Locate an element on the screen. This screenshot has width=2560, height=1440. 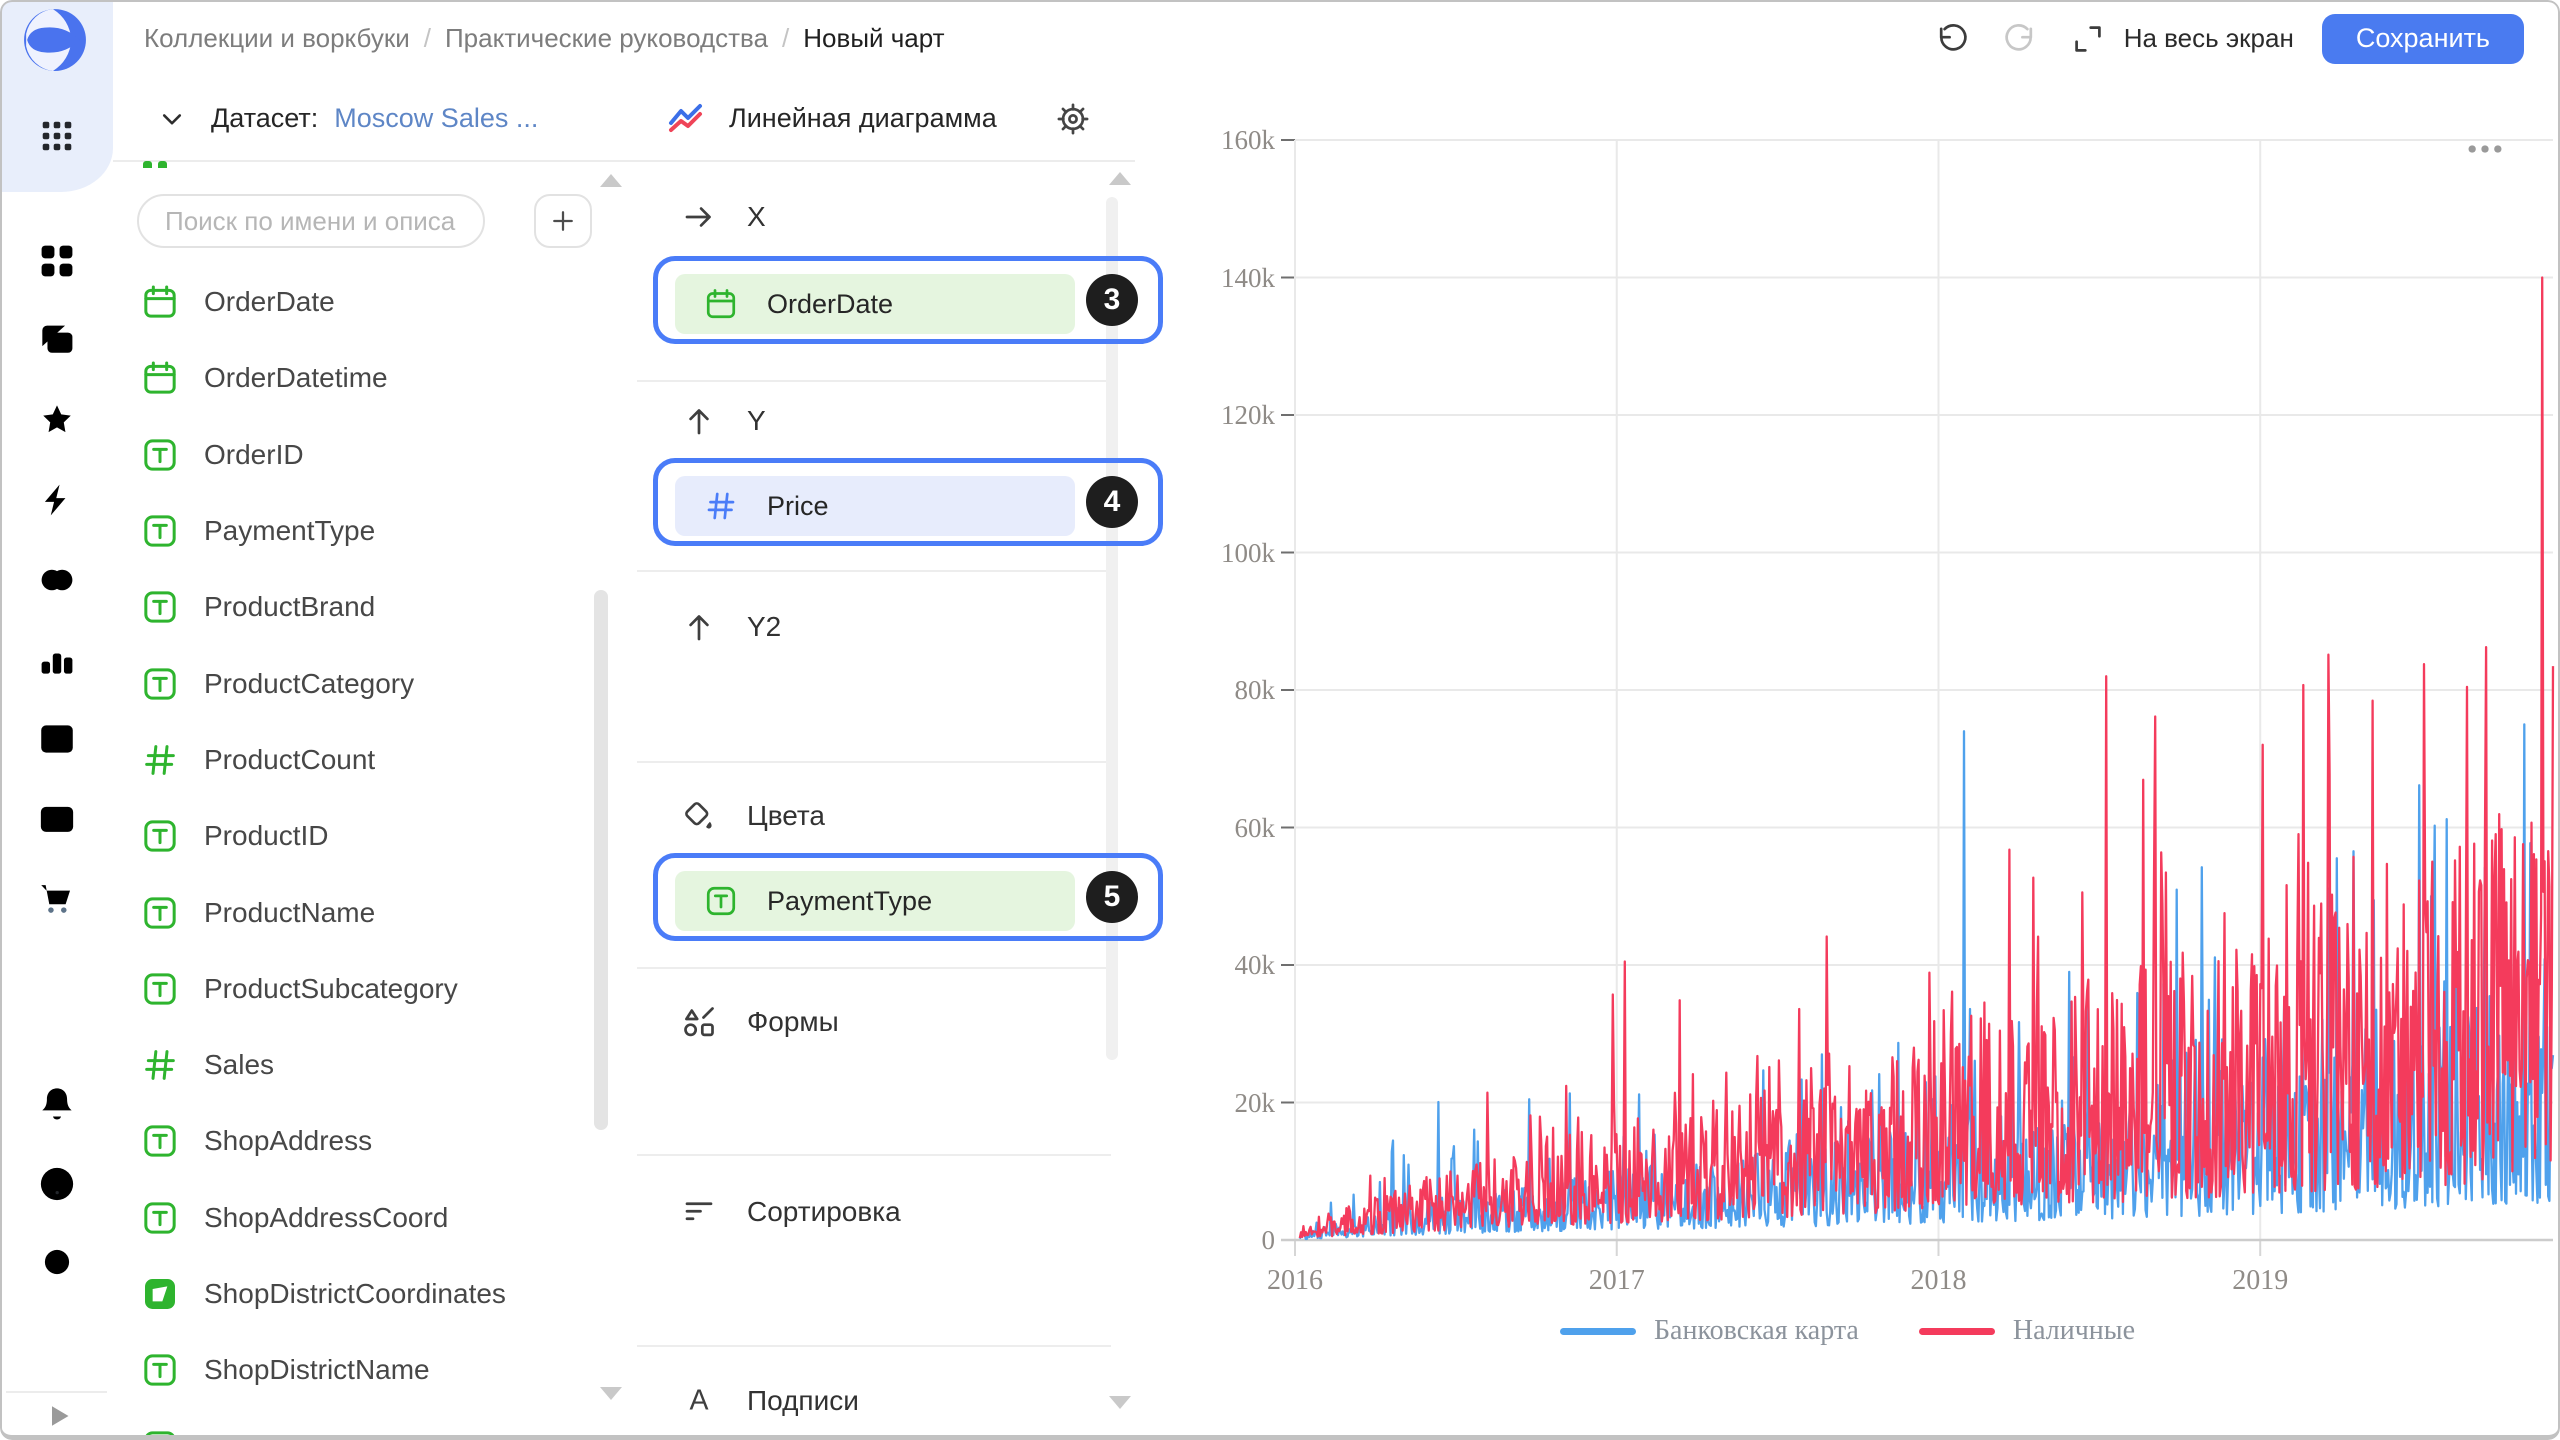
sidebar-item-services is located at coordinates (57, 979).